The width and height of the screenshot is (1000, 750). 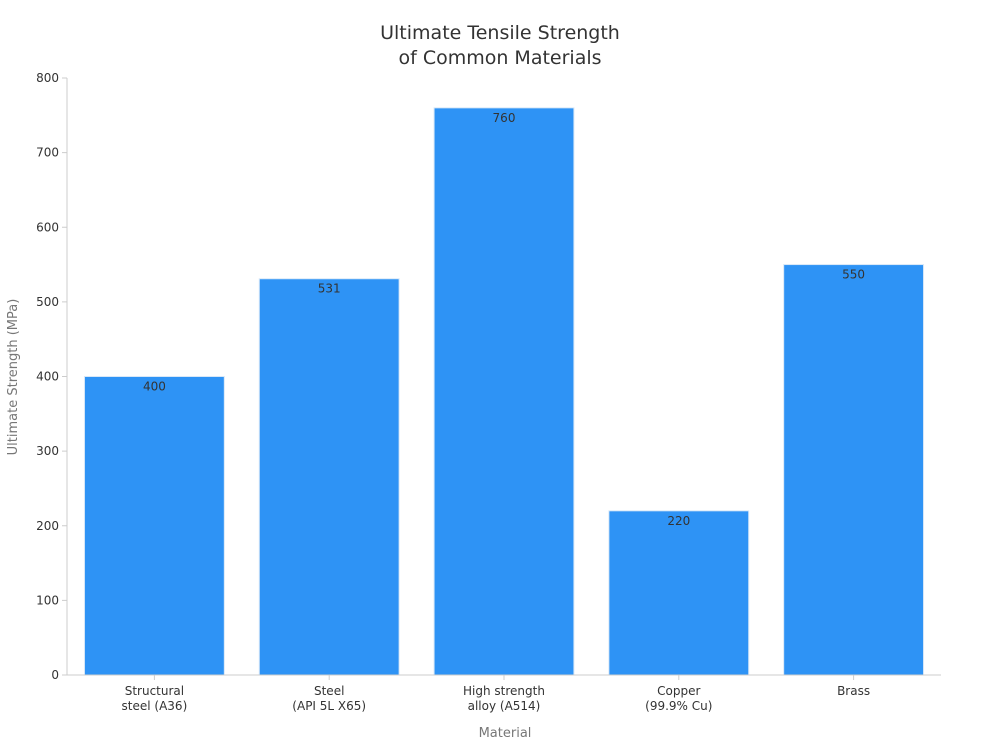 I want to click on bar-value-label: 550, so click(x=853, y=275).